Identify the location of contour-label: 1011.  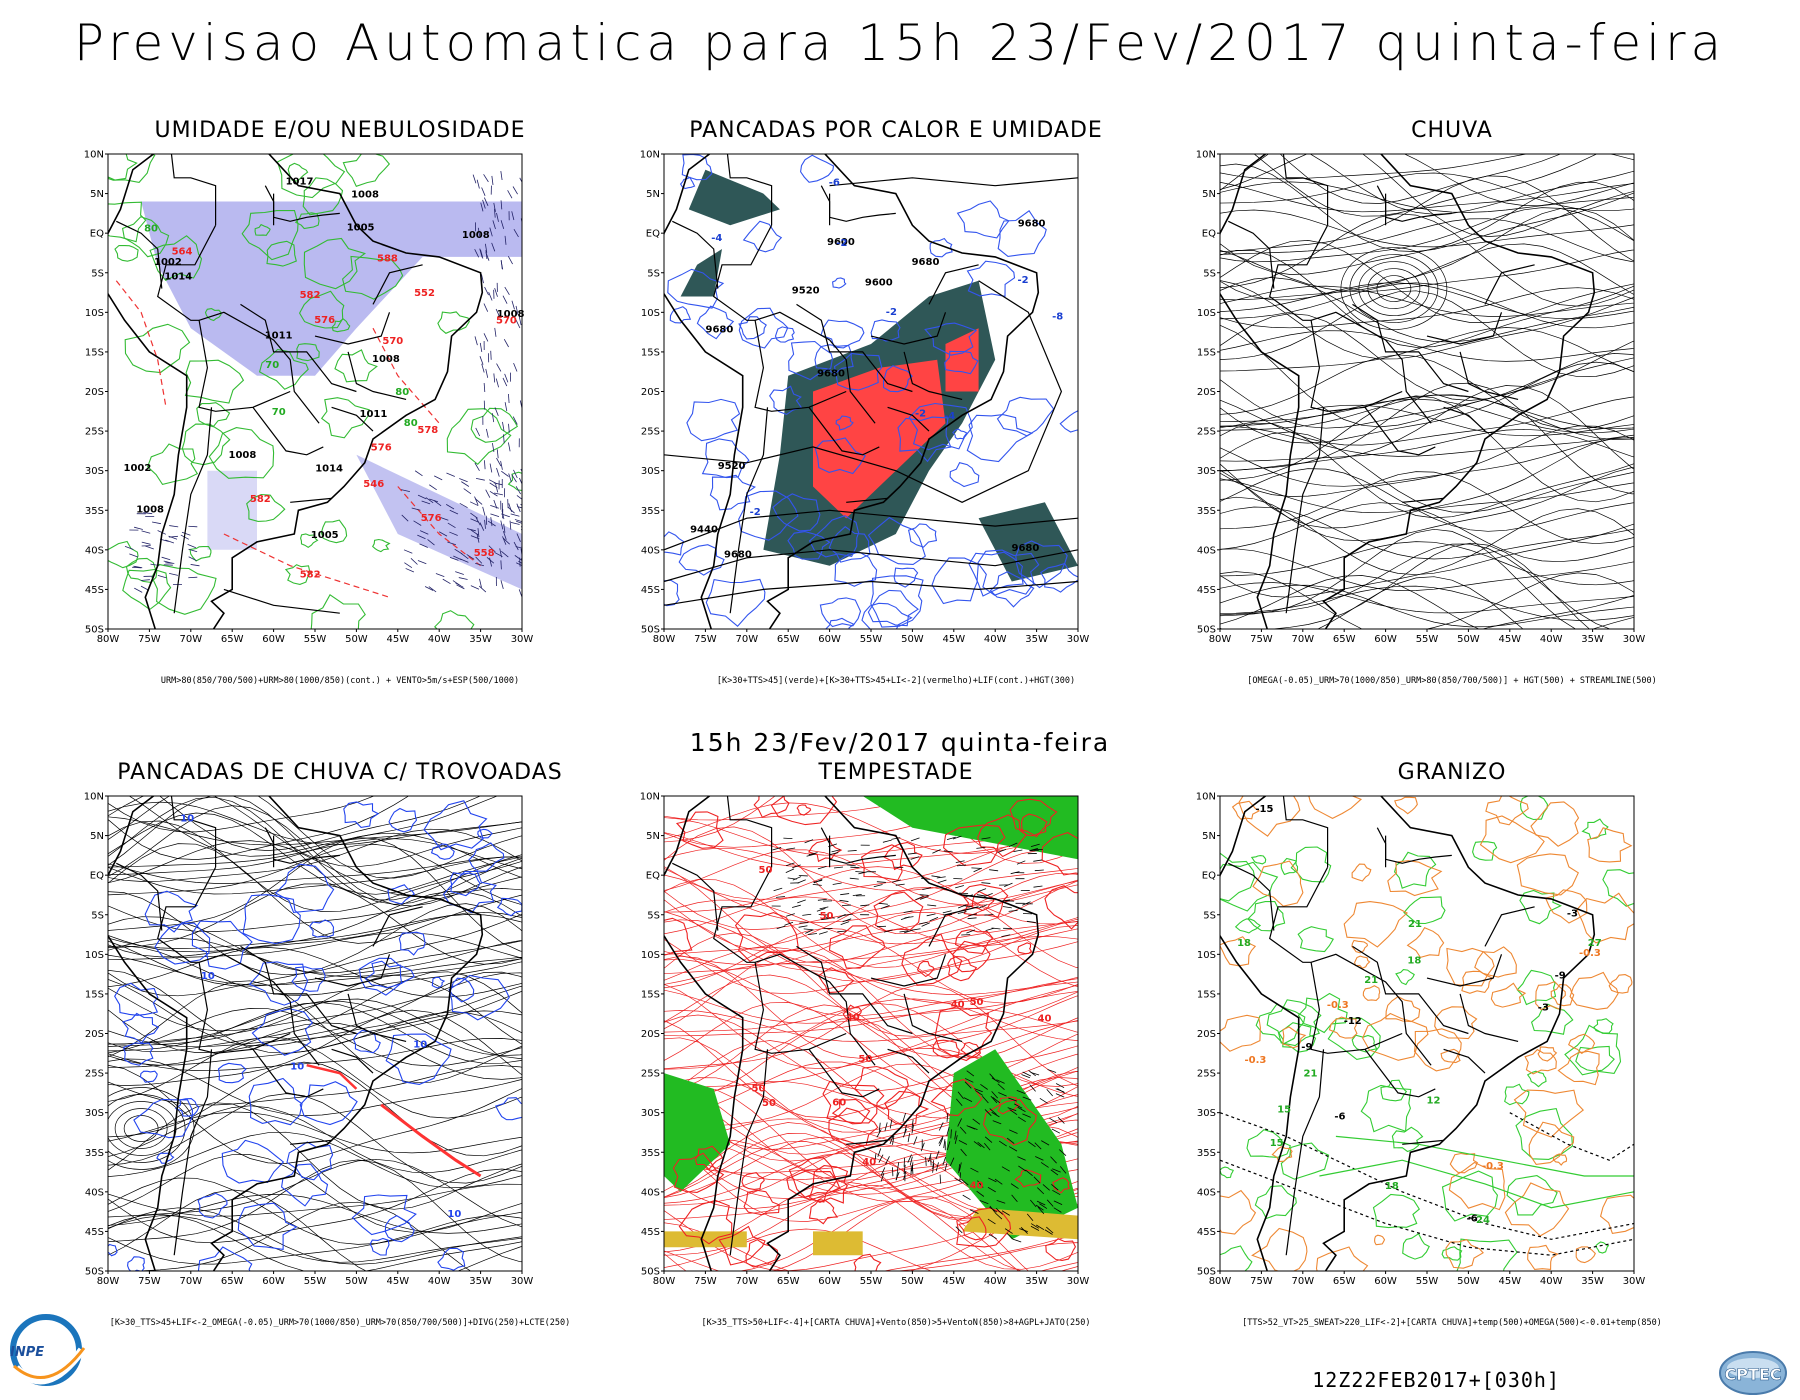
(279, 336).